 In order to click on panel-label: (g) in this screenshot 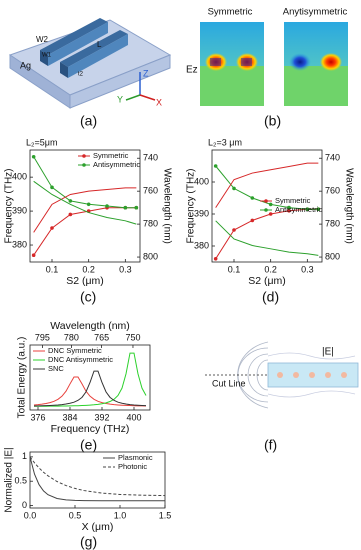, I will do `click(88, 542)`.